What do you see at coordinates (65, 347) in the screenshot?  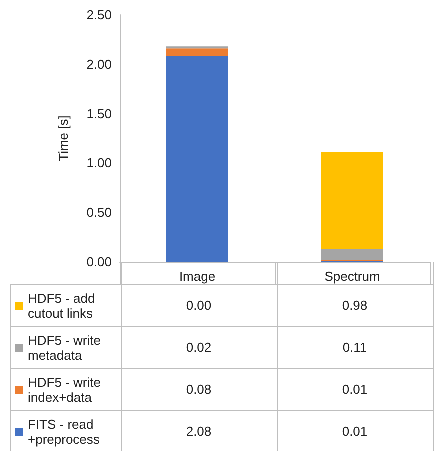 I see `legend-label: HDF5 - write metadata` at bounding box center [65, 347].